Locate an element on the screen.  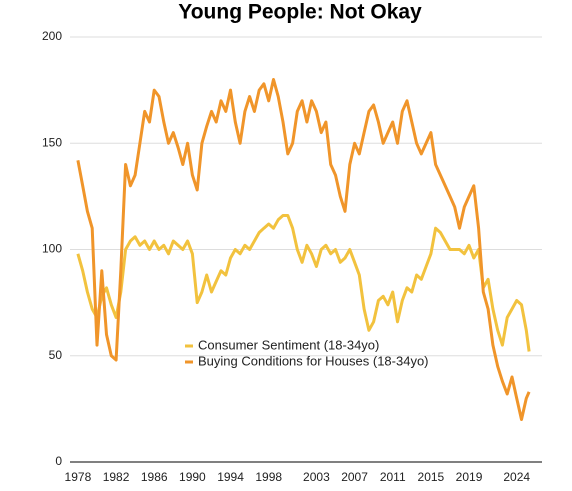
y-tick-label: 200 is located at coordinates (52, 36).